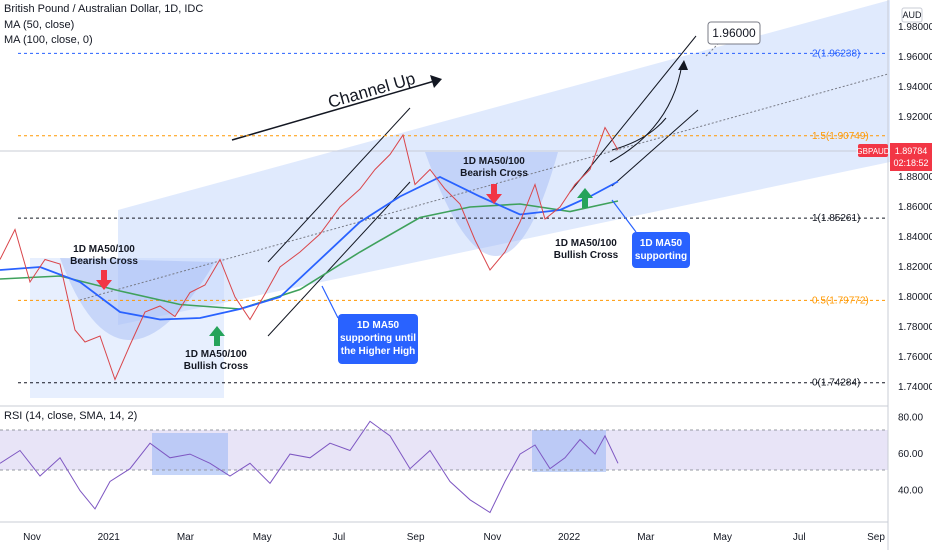  I want to click on price-tick-label: 1.82000, so click(915, 267).